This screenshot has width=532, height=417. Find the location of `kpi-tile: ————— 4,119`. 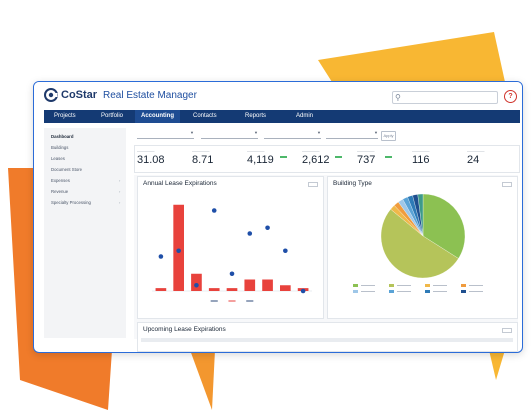

kpi-tile: ————— 4,119 is located at coordinates (260, 158).